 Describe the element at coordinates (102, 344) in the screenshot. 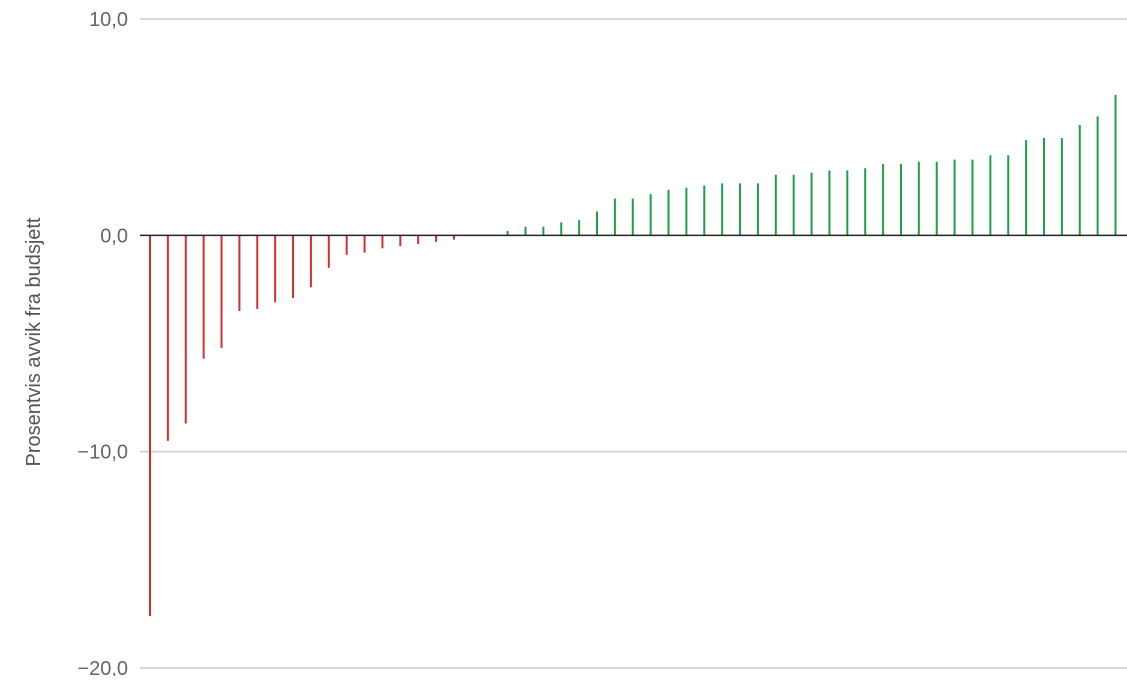

I see `y-tick-labels: 10,0 0,0 −10,0 −20,0` at that location.